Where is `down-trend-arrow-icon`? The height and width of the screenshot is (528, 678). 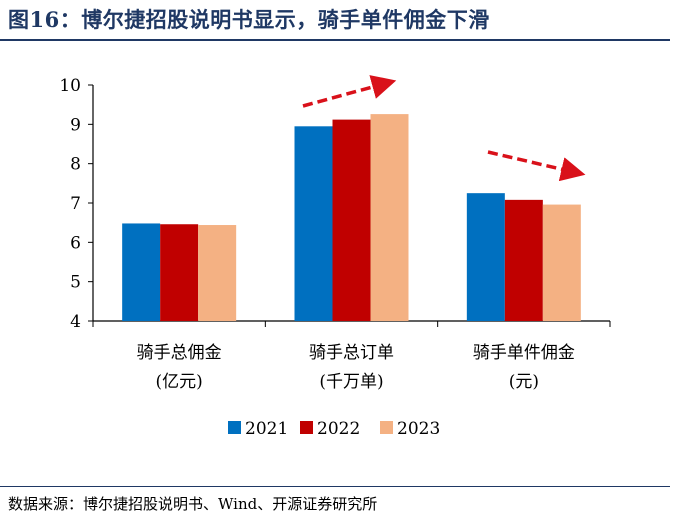
down-trend-arrow-icon is located at coordinates (536, 166).